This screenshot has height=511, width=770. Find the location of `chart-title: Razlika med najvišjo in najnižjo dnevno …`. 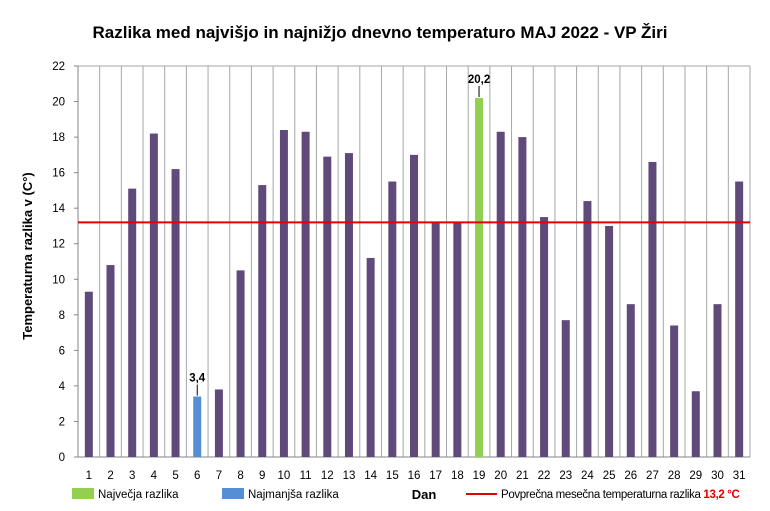

chart-title: Razlika med najvišjo in najnižjo dnevno … is located at coordinates (379, 32).